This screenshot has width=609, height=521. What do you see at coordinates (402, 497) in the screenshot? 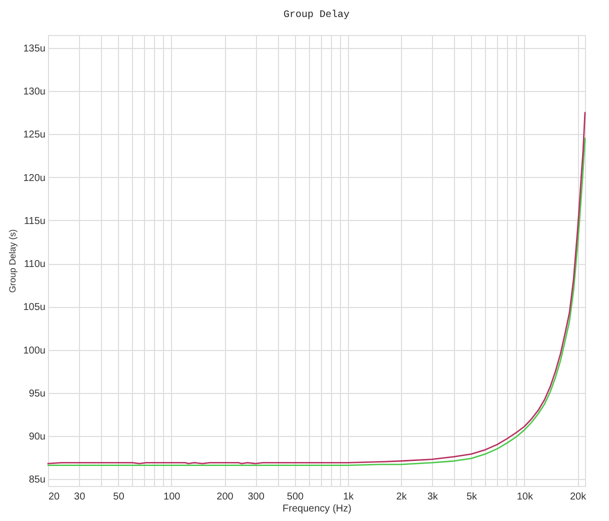
I see `x-tick-label: 2k` at bounding box center [402, 497].